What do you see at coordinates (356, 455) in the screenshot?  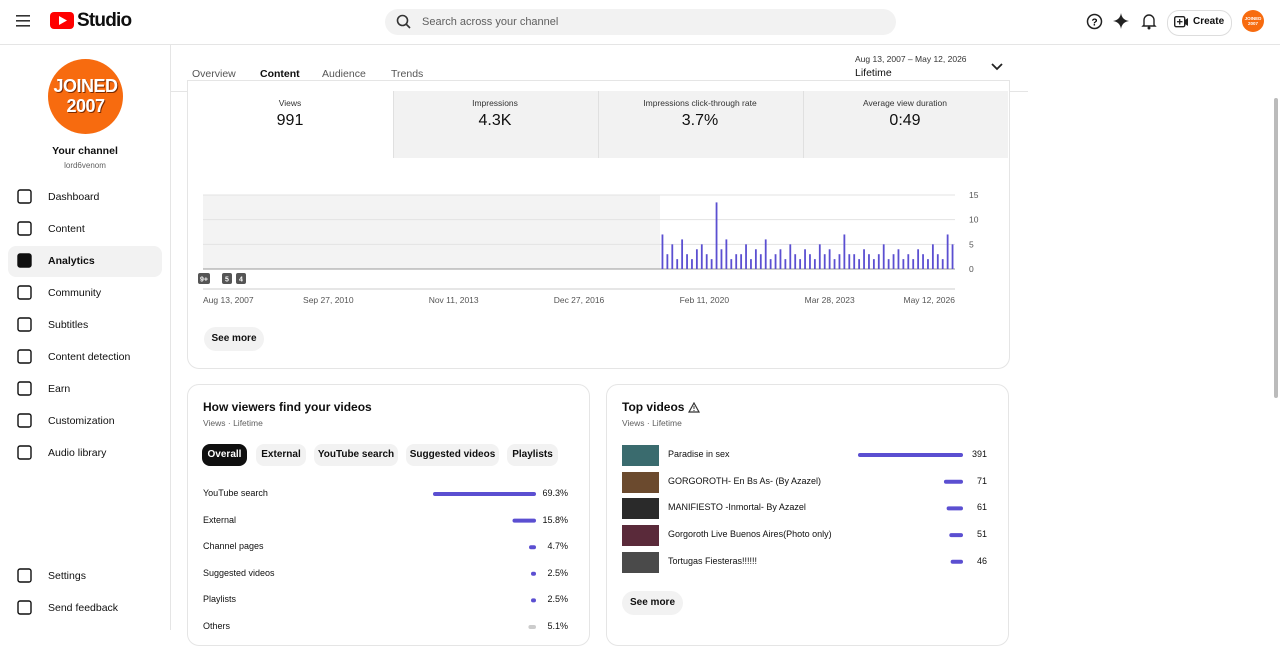 I see `filter-chip: YouTube search` at bounding box center [356, 455].